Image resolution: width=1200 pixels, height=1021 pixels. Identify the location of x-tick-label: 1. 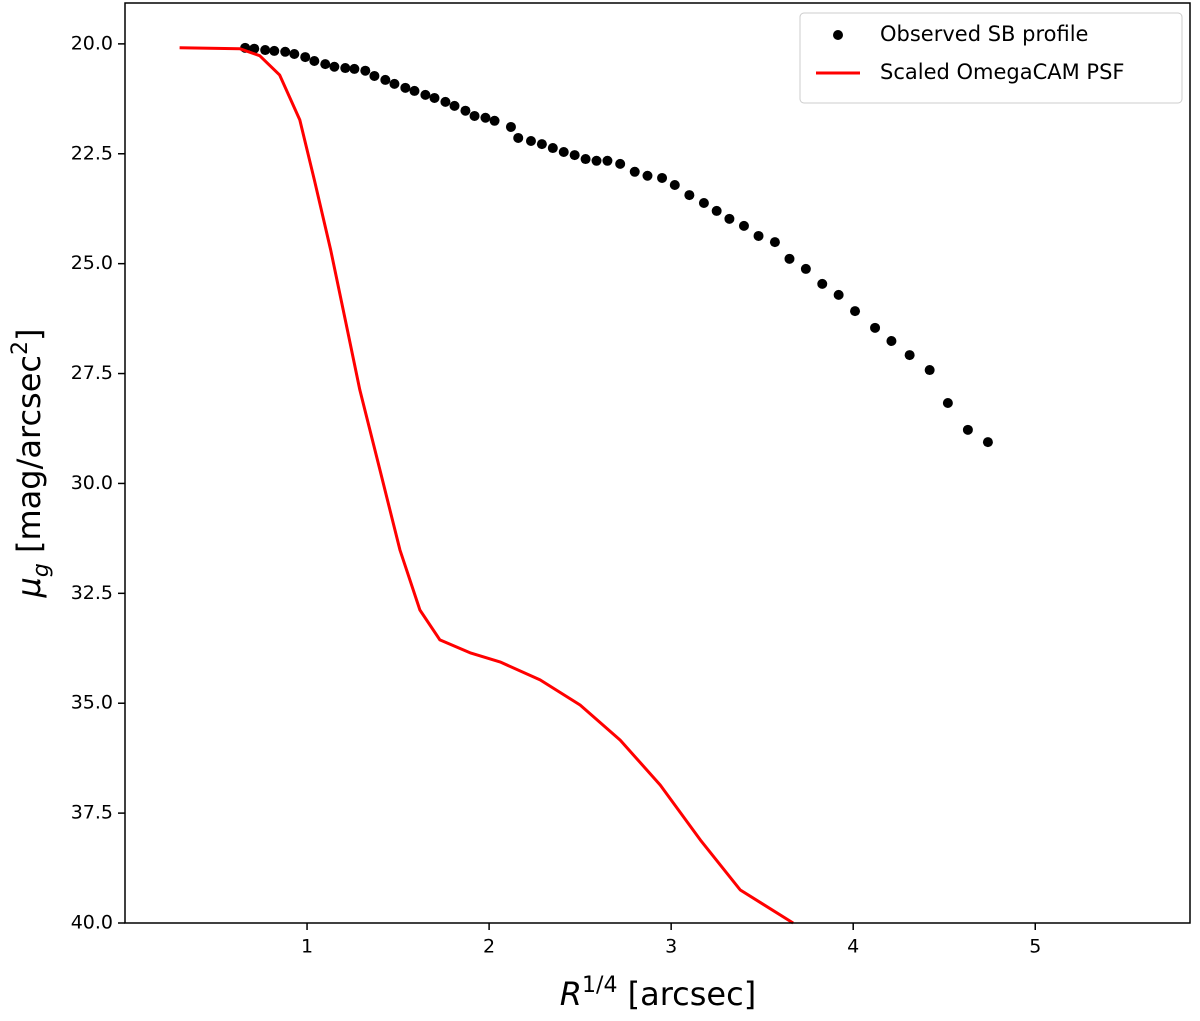
(307, 947).